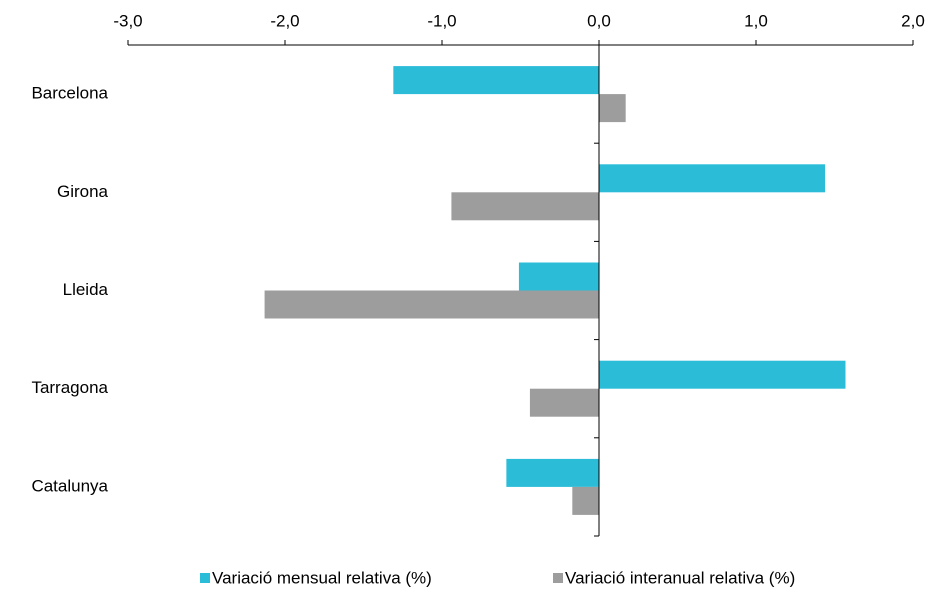 This screenshot has width=930, height=599. Describe the element at coordinates (83, 191) in the screenshot. I see `y-tick-label: Girona` at that location.